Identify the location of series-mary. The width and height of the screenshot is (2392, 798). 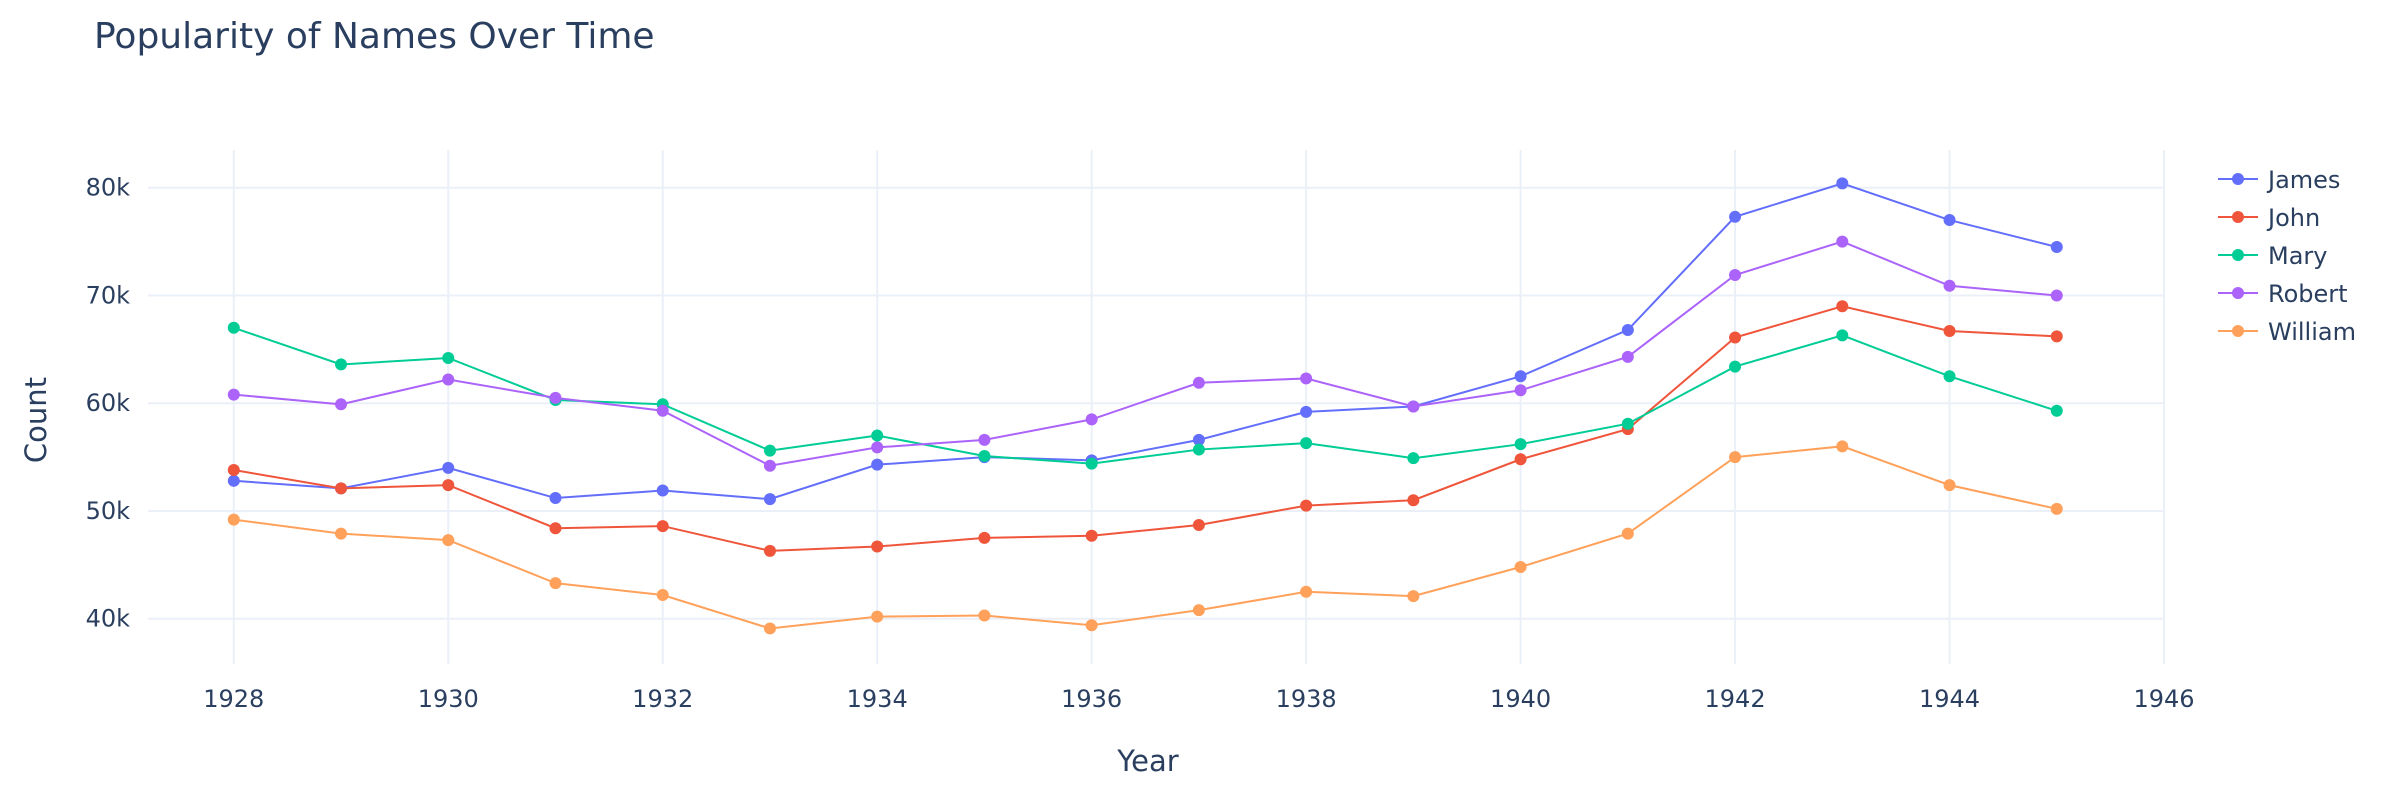
(1145, 395).